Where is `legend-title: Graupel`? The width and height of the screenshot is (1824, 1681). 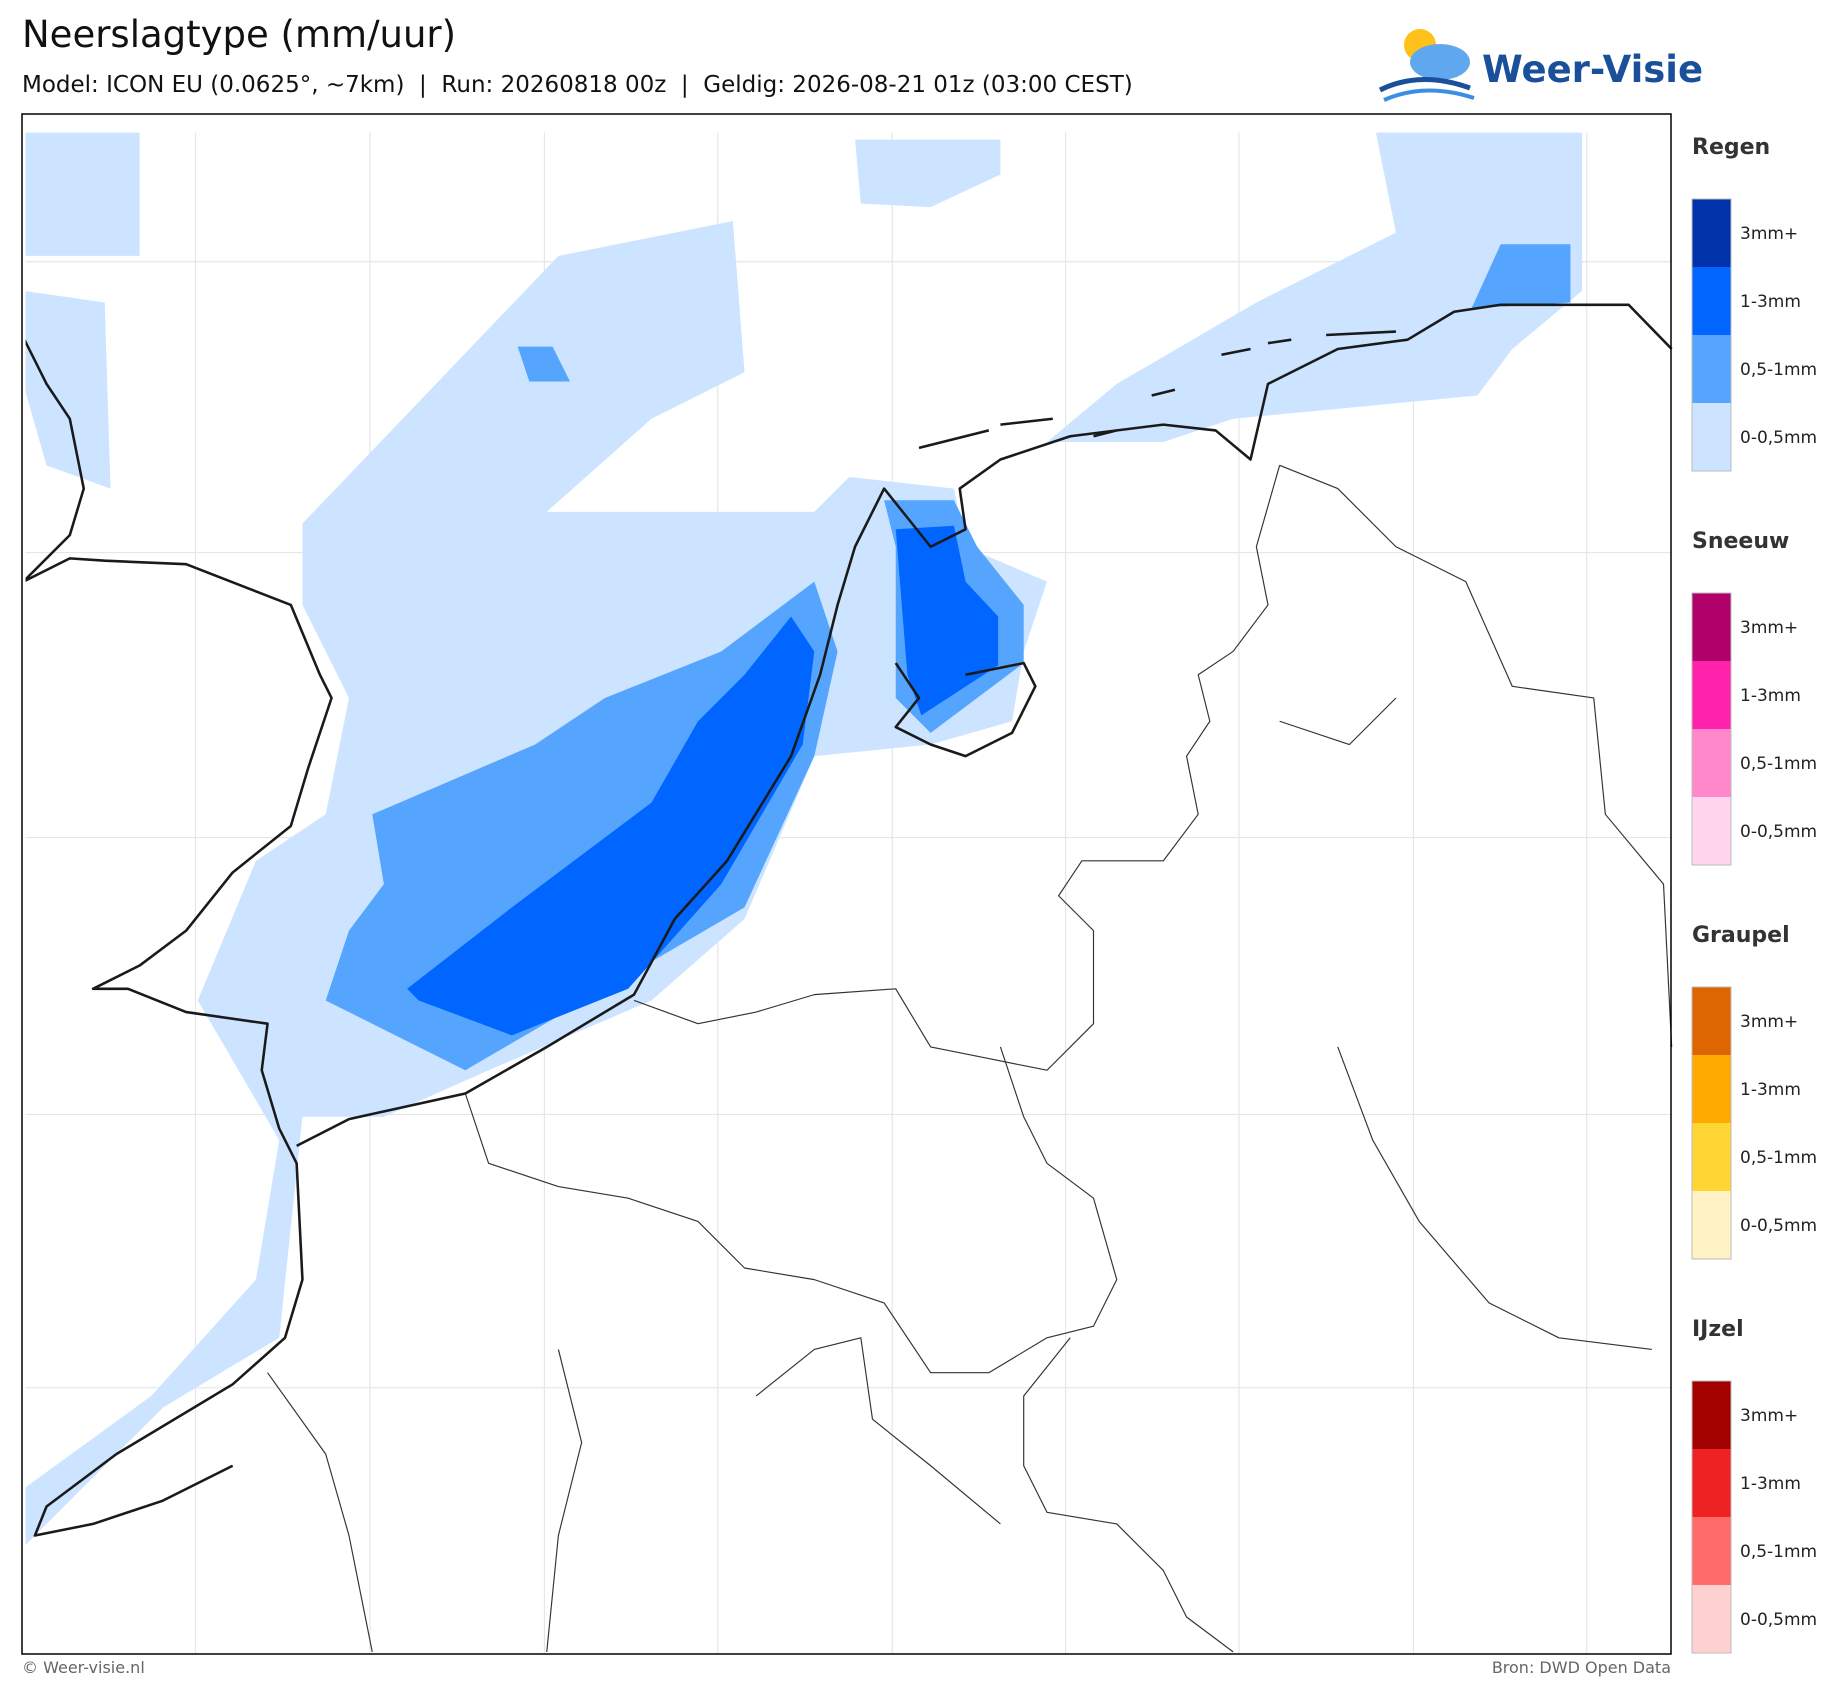
legend-title: Graupel is located at coordinates (1741, 935).